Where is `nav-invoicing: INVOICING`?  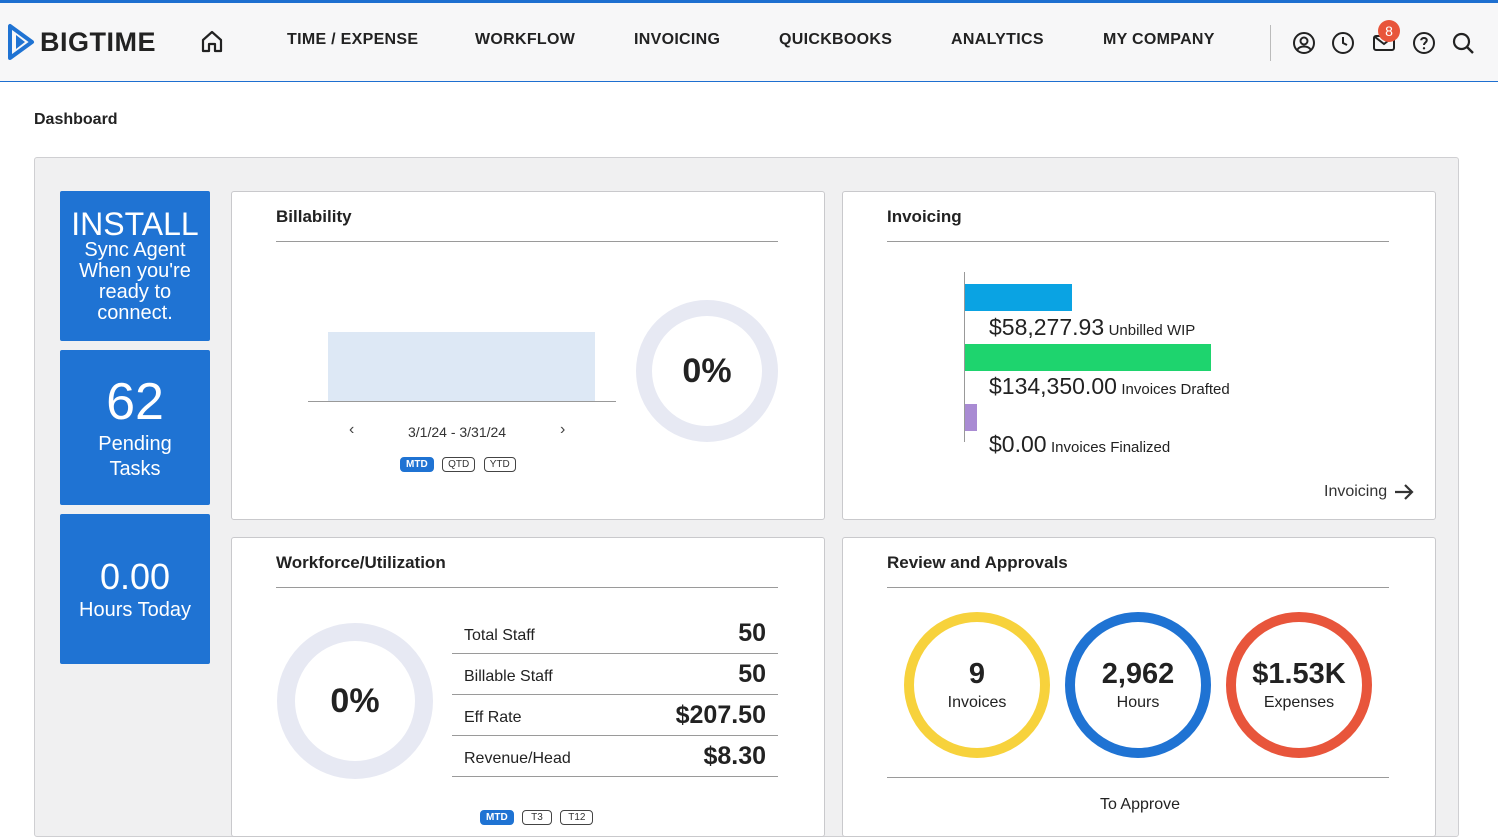 nav-invoicing: INVOICING is located at coordinates (677, 39).